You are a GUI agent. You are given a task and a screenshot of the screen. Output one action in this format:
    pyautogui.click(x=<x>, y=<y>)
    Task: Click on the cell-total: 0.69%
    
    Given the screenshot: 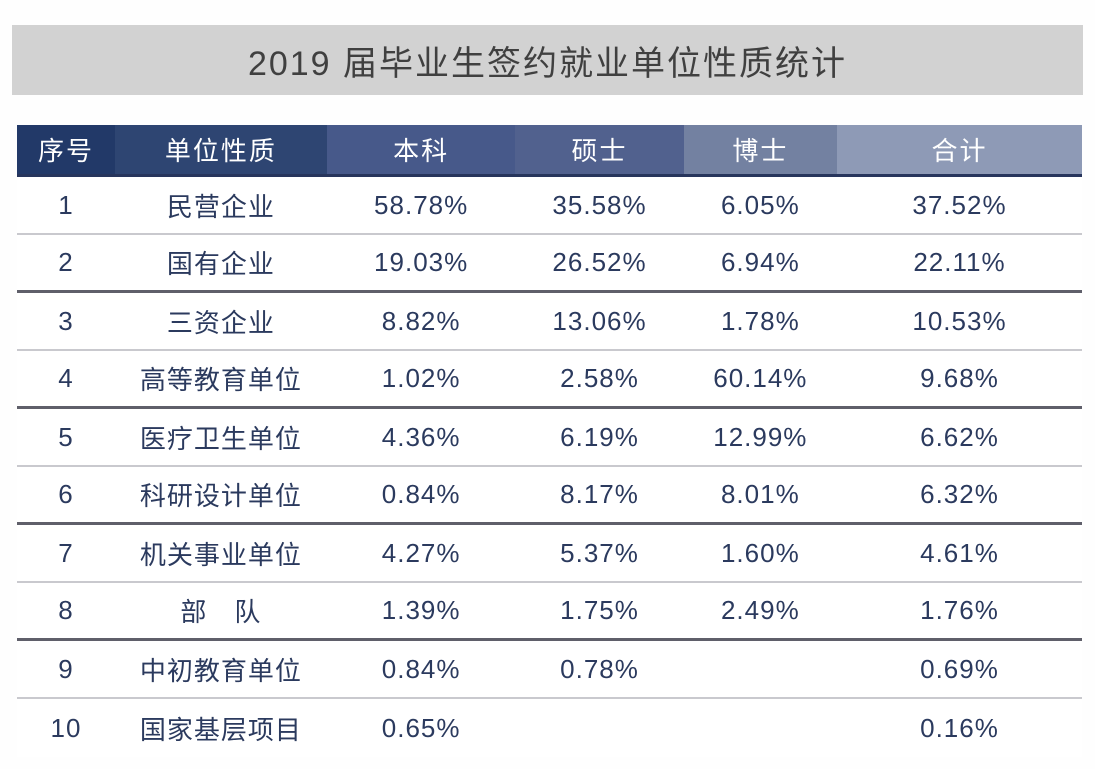 What is the action you would take?
    pyautogui.click(x=959, y=668)
    